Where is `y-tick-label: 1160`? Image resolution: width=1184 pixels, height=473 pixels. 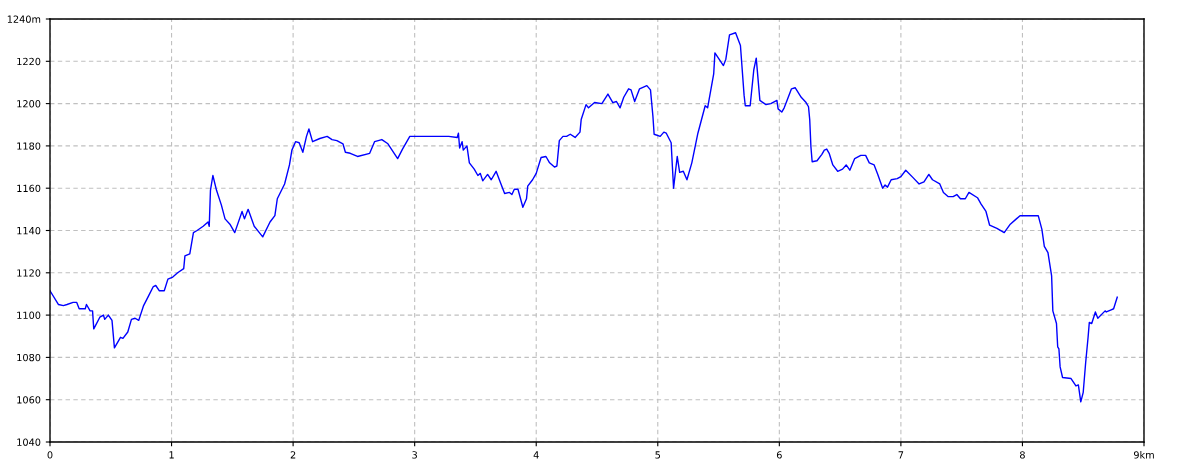 y-tick-label: 1160 is located at coordinates (29, 188).